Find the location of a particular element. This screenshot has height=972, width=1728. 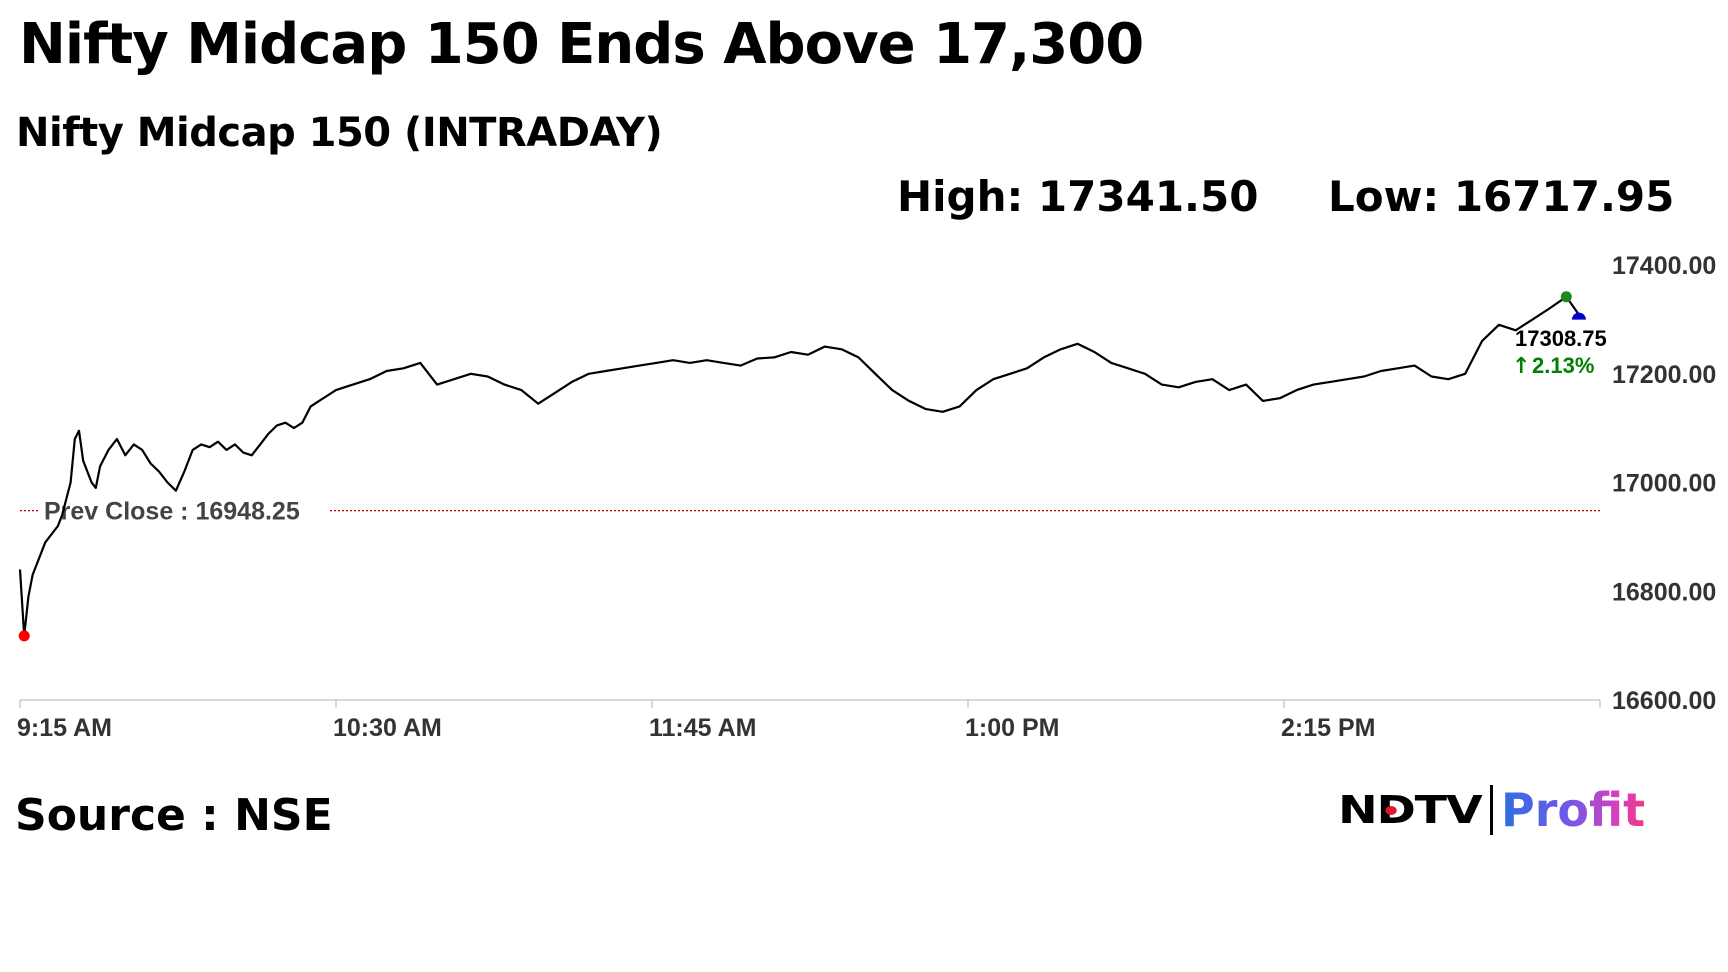

last-value-label: 17308.75 is located at coordinates (1561, 338).